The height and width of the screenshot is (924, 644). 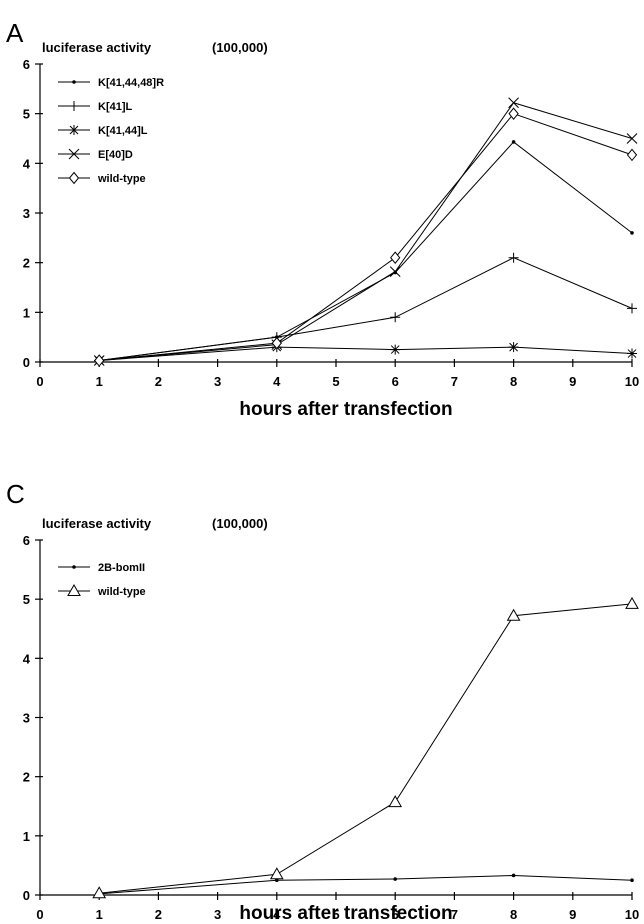 I want to click on legend-label: wild-type, so click(x=121, y=179).